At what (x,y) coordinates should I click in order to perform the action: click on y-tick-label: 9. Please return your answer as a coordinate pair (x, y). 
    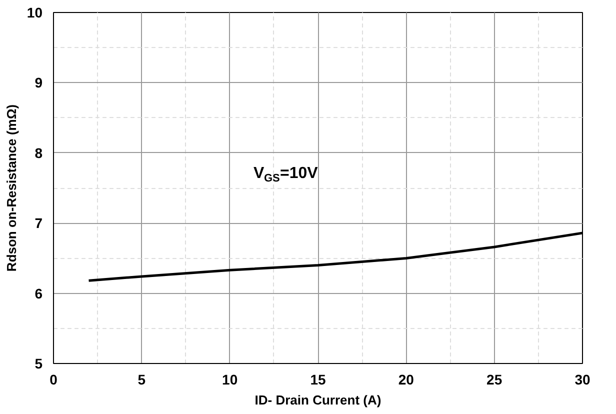
    Looking at the image, I should click on (38, 82).